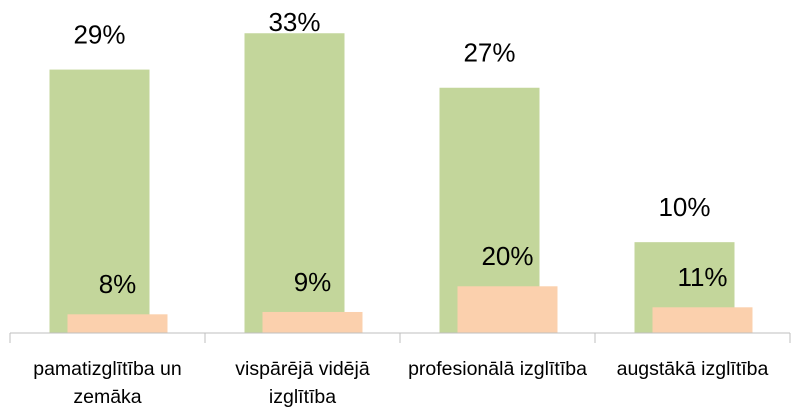 This screenshot has width=798, height=414. Describe the element at coordinates (489, 53) in the screenshot. I see `data-label: 27%` at that location.